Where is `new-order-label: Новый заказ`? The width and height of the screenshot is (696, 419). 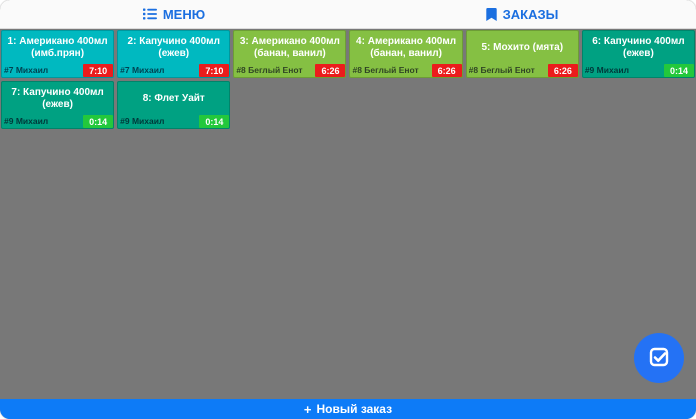
new-order-label: Новый заказ is located at coordinates (354, 409).